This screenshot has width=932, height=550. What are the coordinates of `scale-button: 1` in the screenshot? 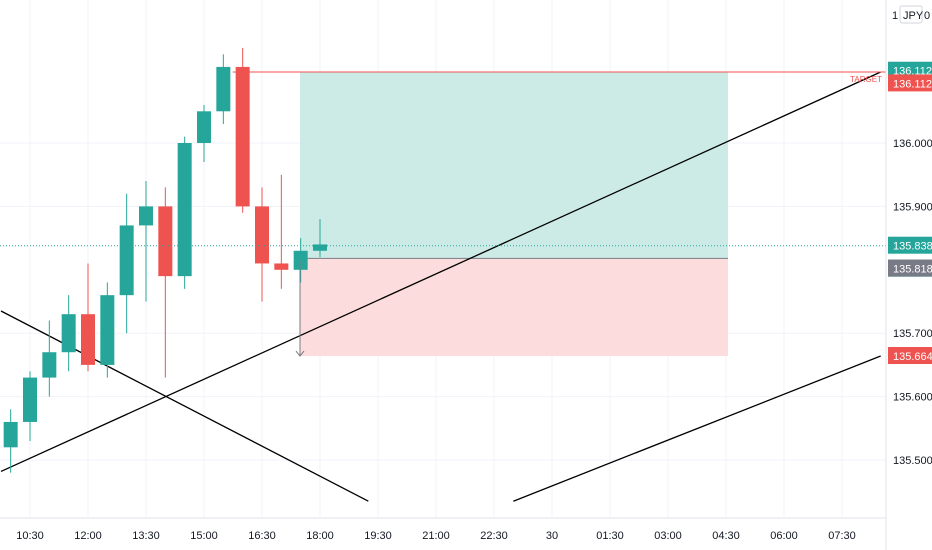 It's located at (895, 16).